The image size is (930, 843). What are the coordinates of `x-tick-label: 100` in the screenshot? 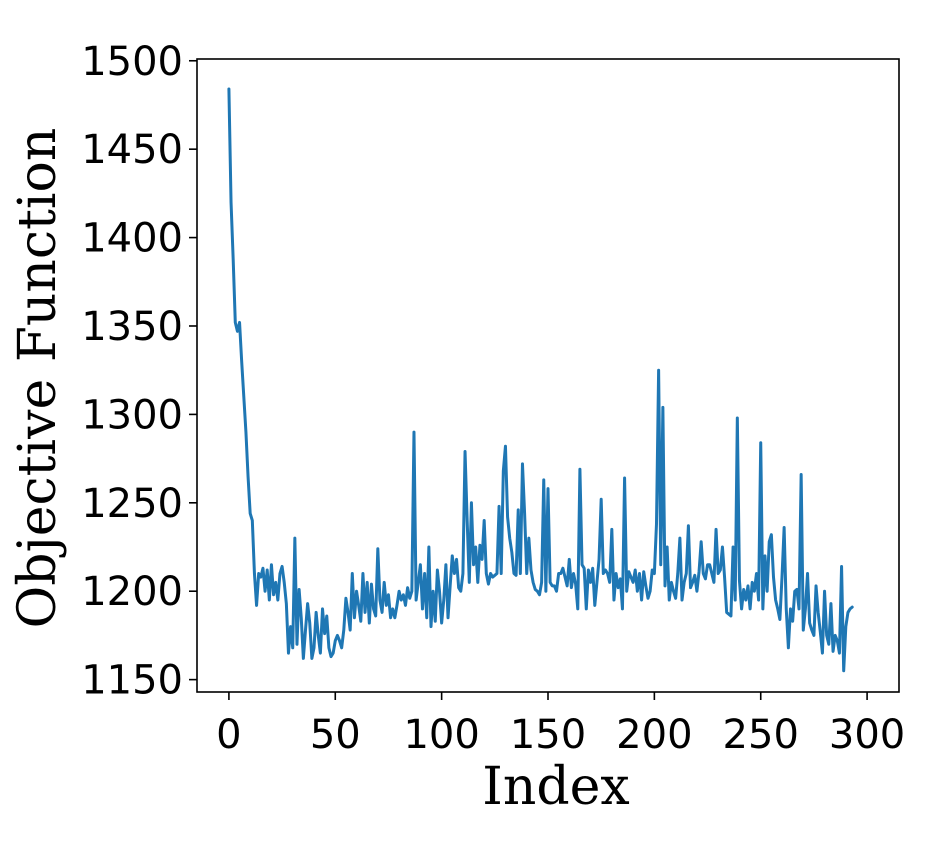 It's located at (441, 735).